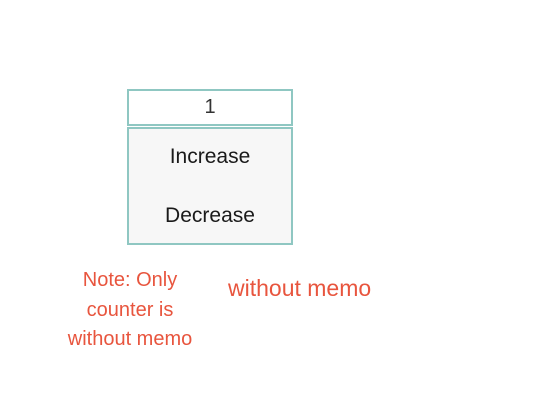  Describe the element at coordinates (210, 107) in the screenshot. I see `counter-value-display: 1` at that location.